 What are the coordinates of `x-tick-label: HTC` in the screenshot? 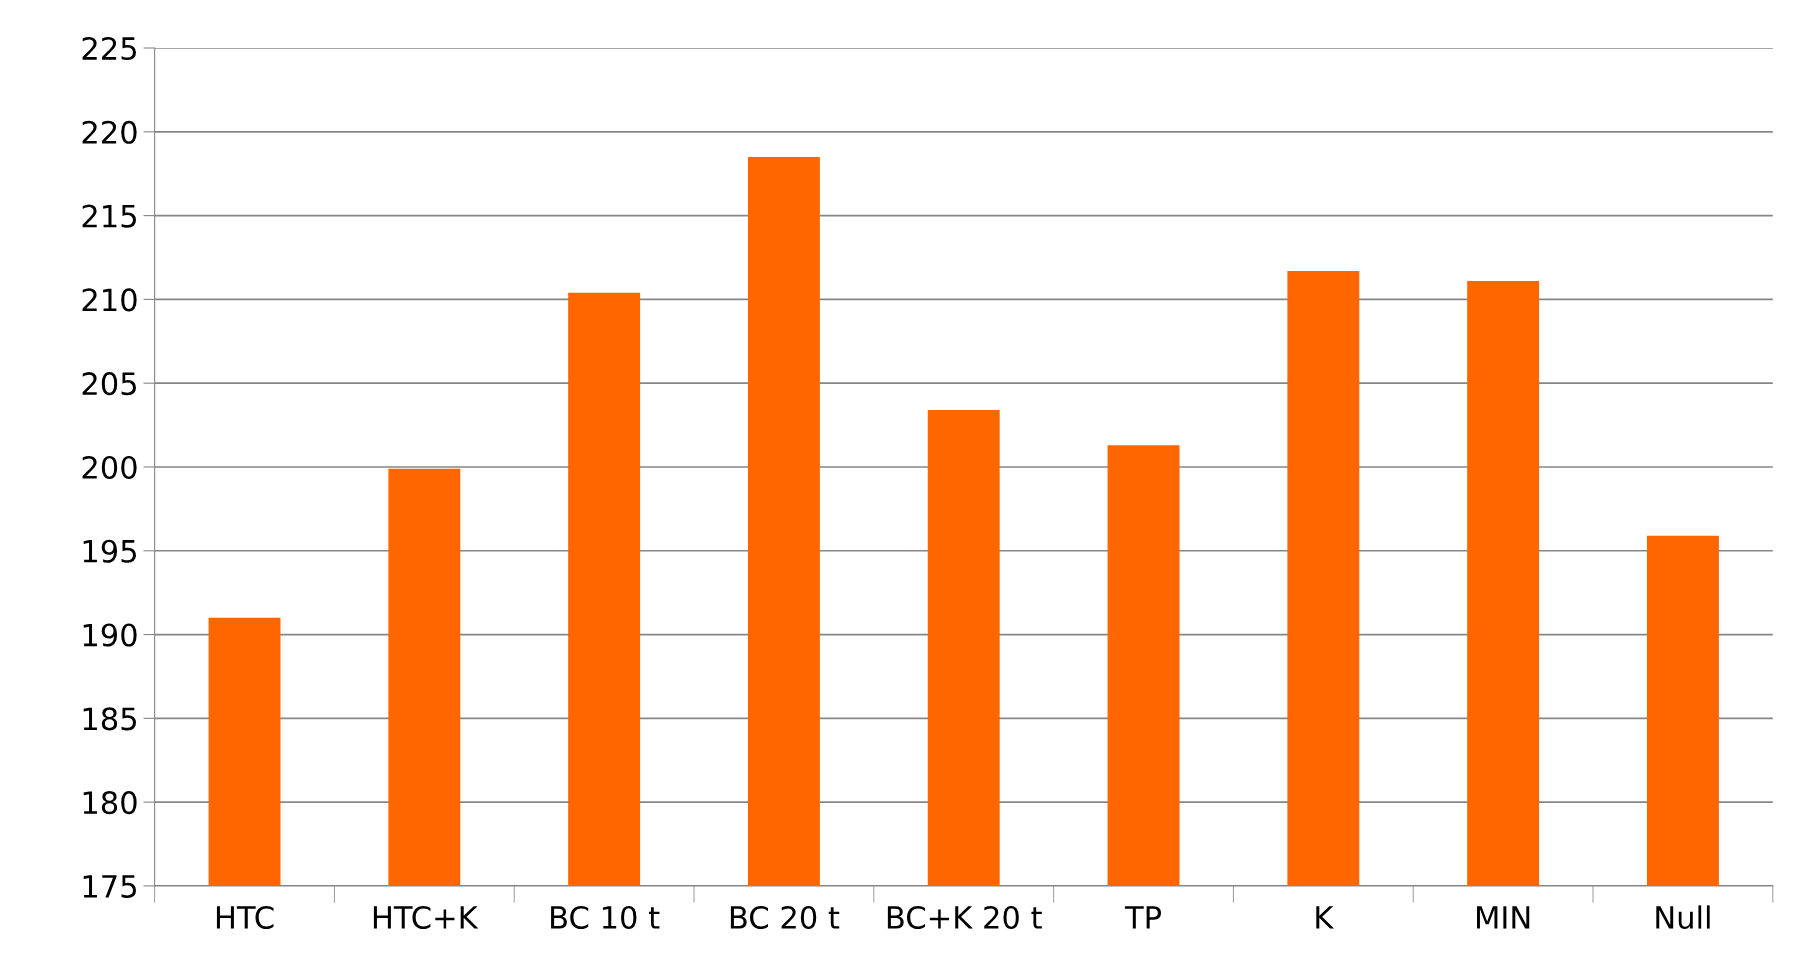 It's located at (245, 917).